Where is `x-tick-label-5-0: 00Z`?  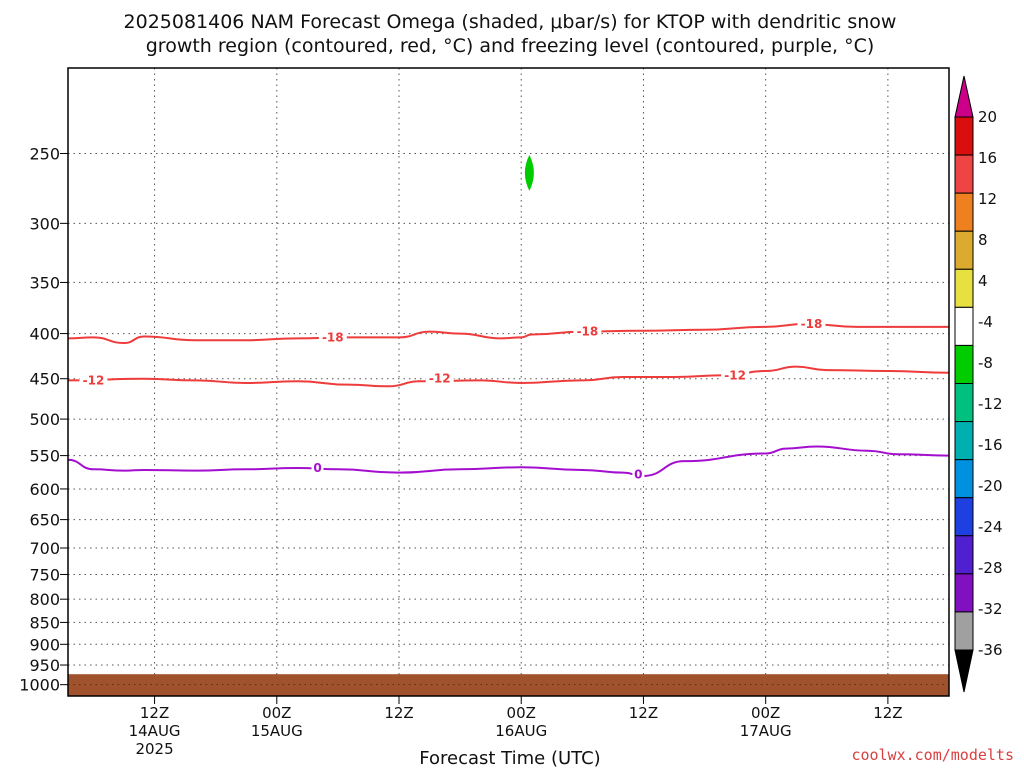
x-tick-label-5-0: 00Z is located at coordinates (765, 713).